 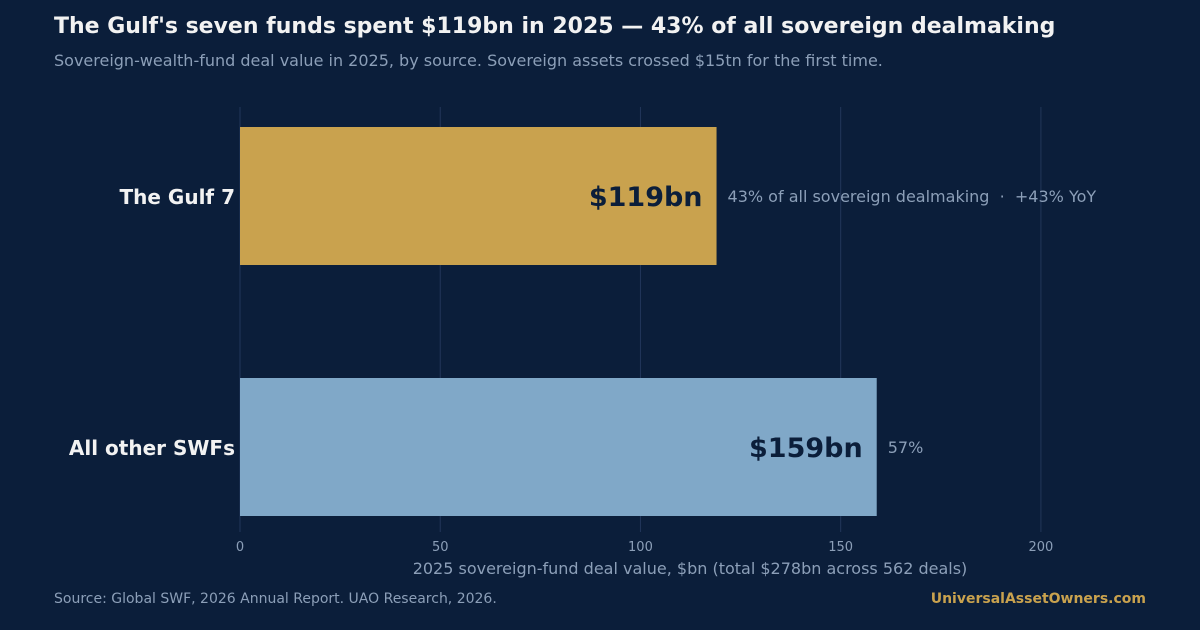 What do you see at coordinates (806, 448) in the screenshot?
I see `value-label: $159bn` at bounding box center [806, 448].